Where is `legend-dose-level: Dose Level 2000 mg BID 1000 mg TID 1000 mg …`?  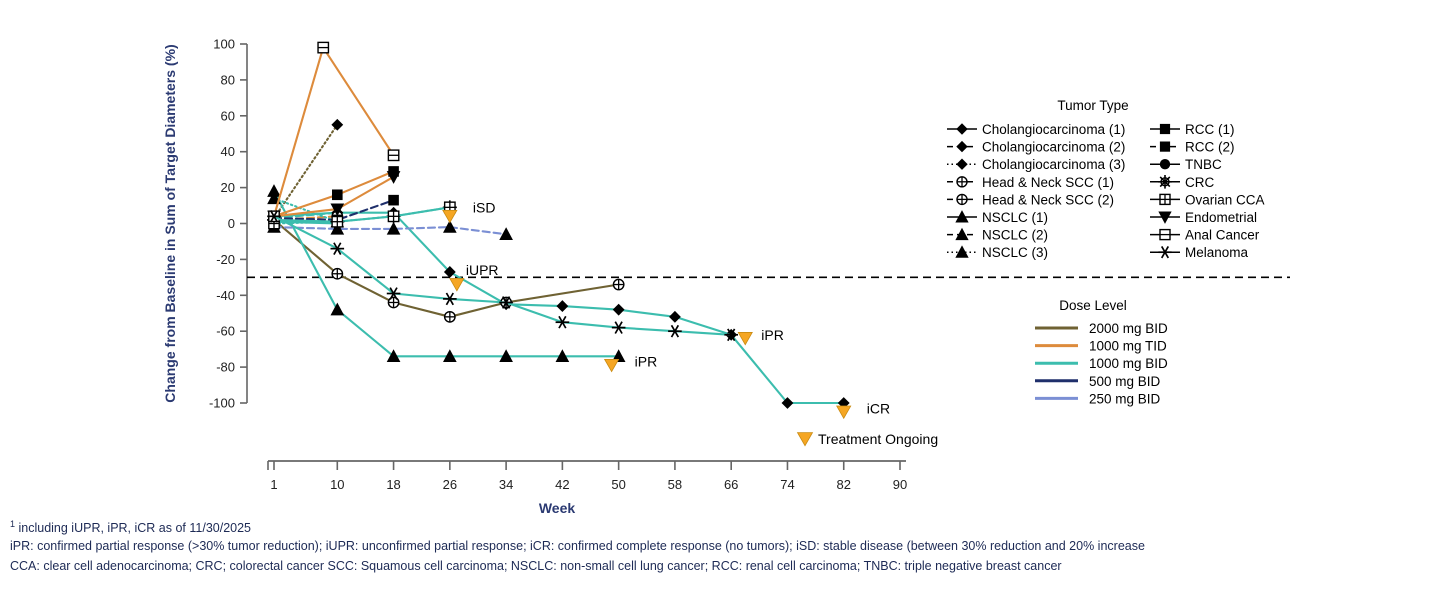
legend-dose-level: Dose Level 2000 mg BID 1000 mg TID 1000 mg … is located at coordinates (1101, 352).